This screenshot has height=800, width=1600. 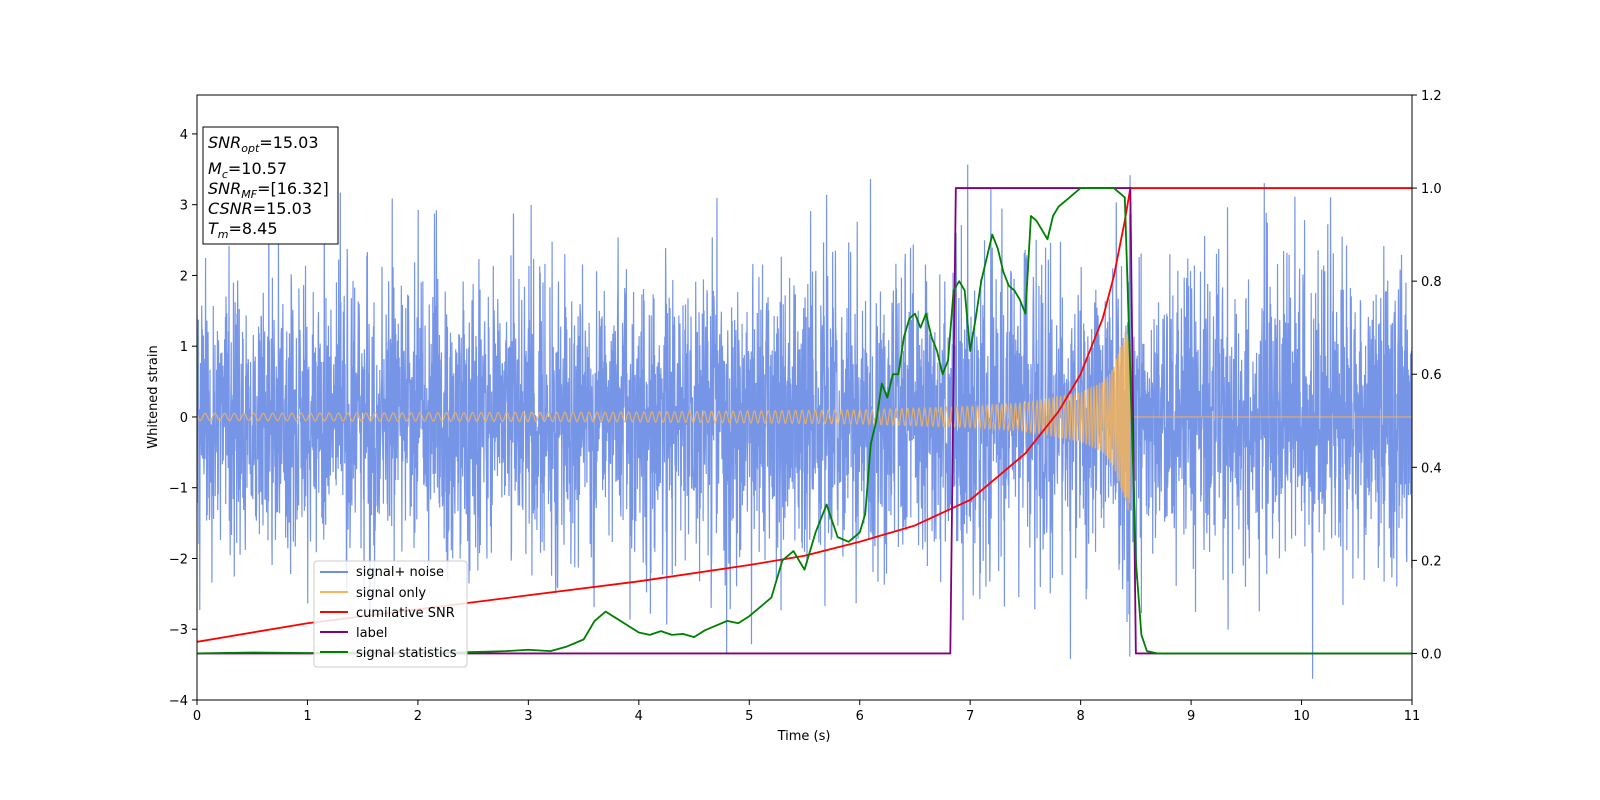 I want to click on legend-frame, so click(x=390, y=614).